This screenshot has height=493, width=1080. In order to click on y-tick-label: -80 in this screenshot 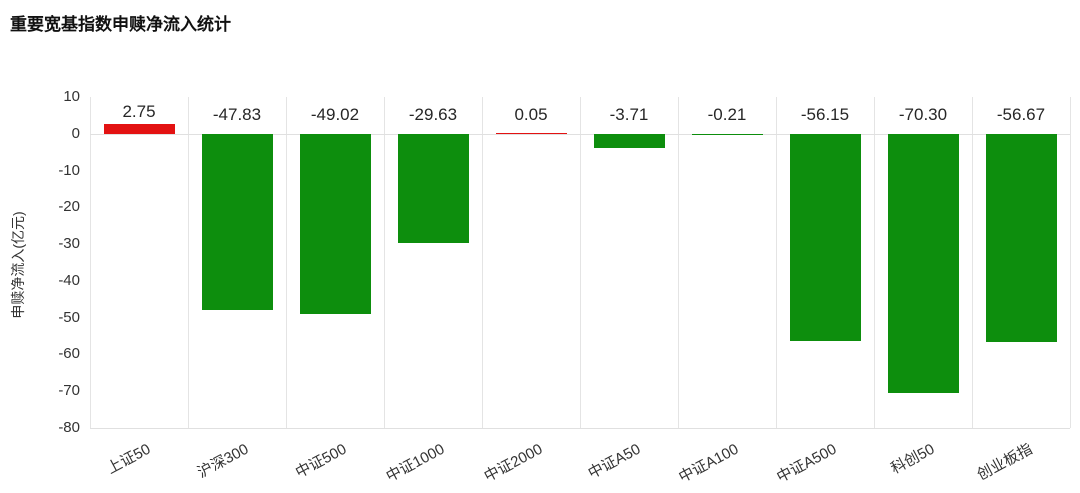, I will do `click(69, 427)`.